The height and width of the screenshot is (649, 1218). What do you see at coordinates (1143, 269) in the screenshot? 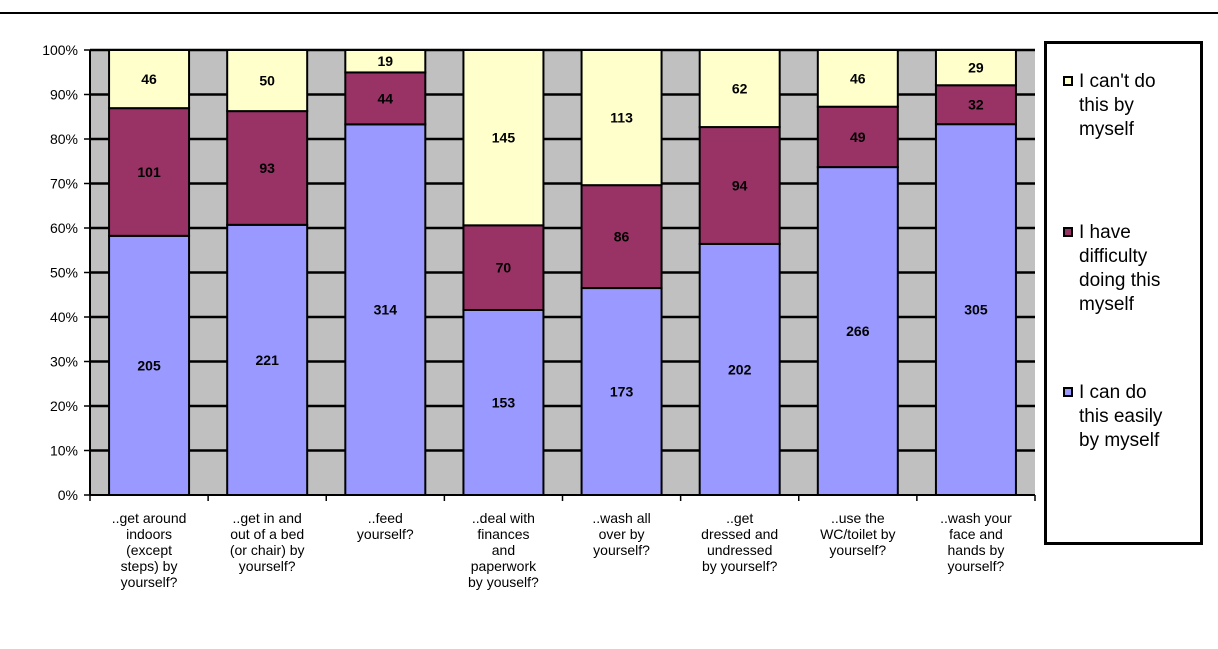
I see `legend-label: I have difficulty doing this myself` at bounding box center [1143, 269].